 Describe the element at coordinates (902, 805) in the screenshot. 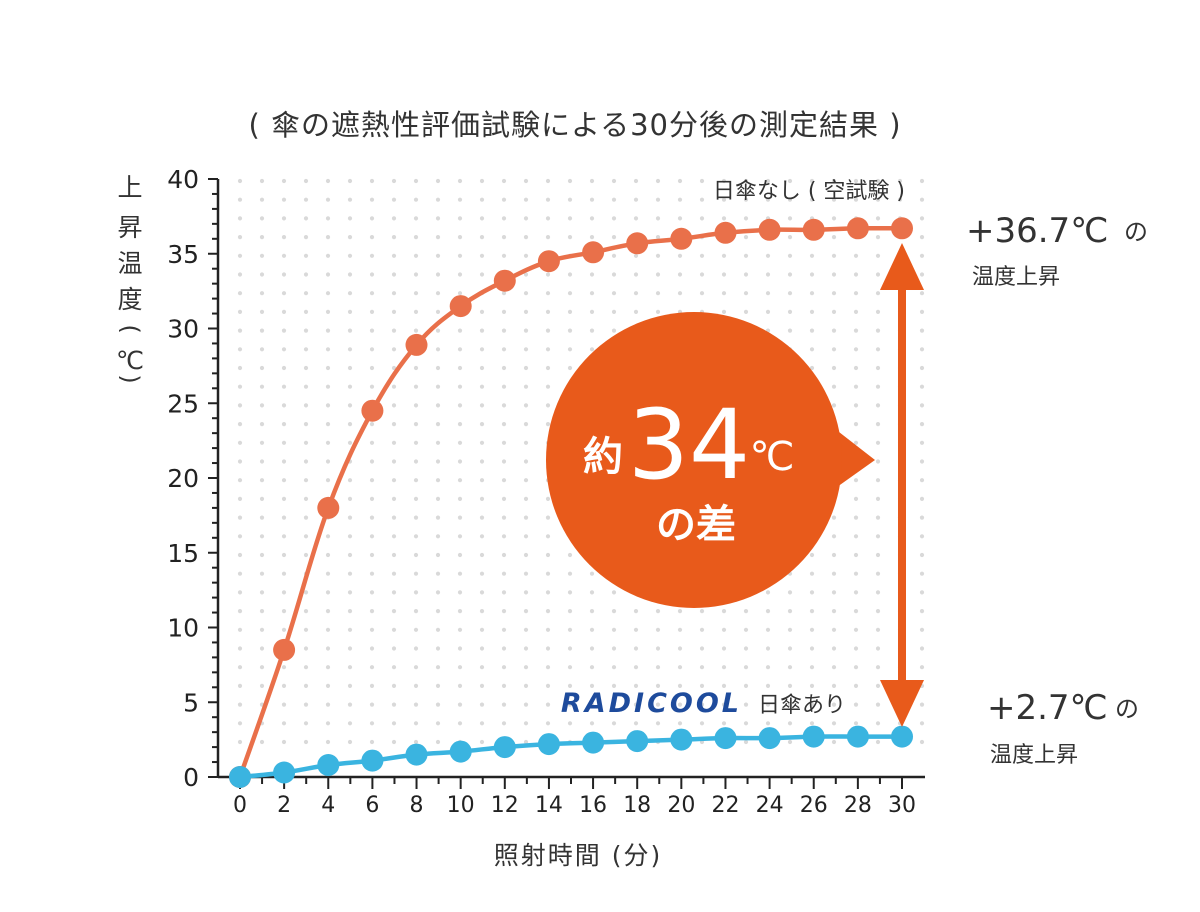

I see `x-tick-label: 30` at that location.